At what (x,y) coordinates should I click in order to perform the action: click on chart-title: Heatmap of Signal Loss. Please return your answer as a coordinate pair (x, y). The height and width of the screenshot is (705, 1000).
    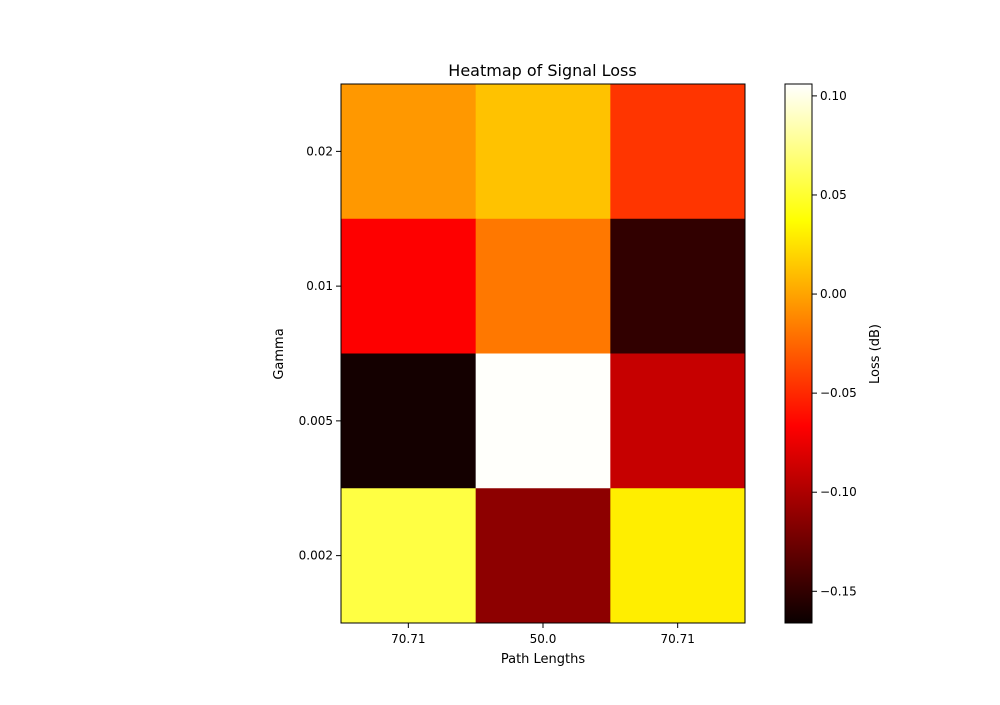
    Looking at the image, I should click on (542, 70).